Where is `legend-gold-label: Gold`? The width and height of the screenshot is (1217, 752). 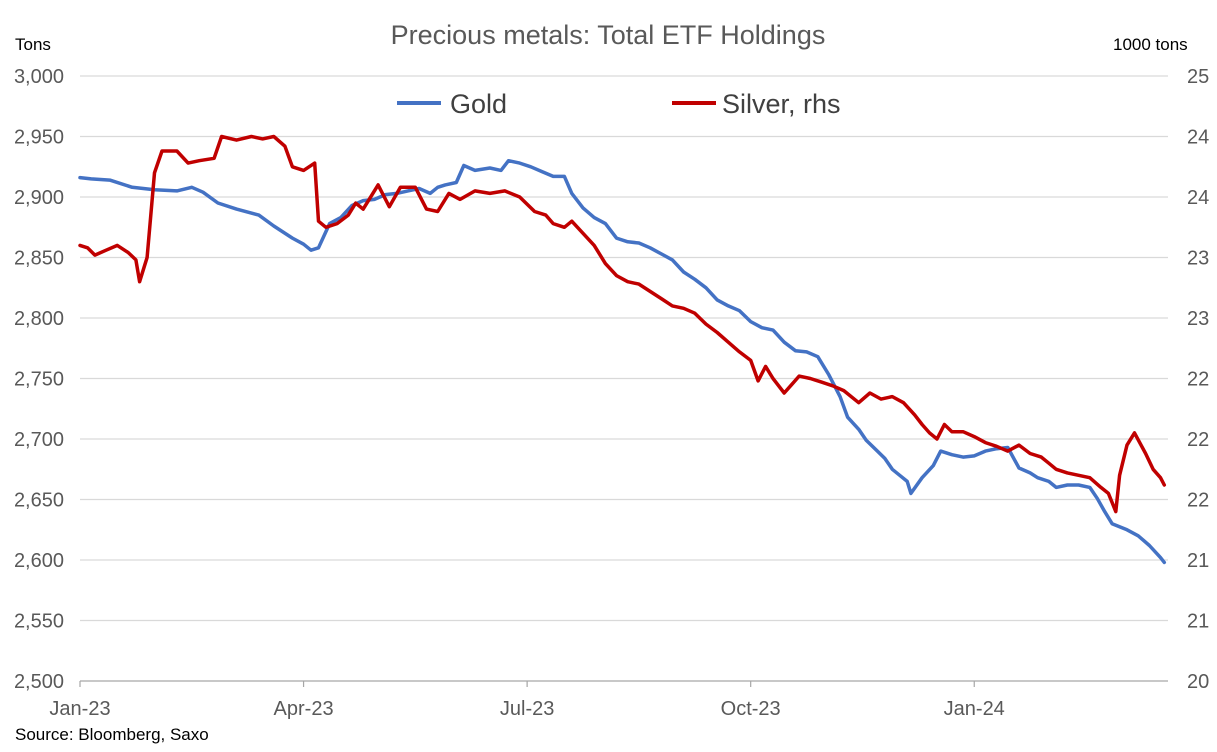
legend-gold-label: Gold is located at coordinates (478, 104).